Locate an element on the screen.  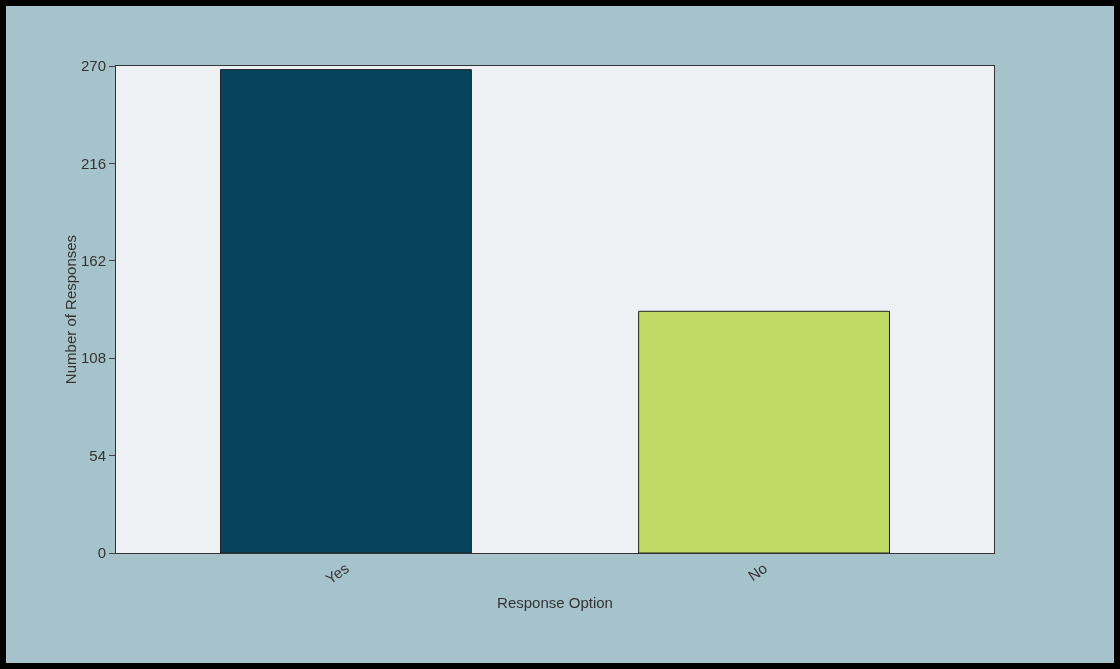
x-tick-label: No is located at coordinates (757, 572).